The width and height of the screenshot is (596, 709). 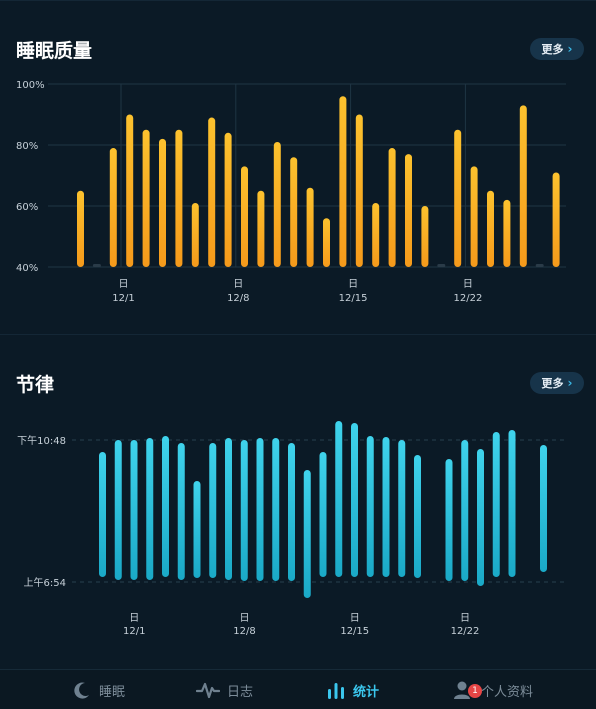 I want to click on y-tick-label: 60%, so click(x=27, y=207).